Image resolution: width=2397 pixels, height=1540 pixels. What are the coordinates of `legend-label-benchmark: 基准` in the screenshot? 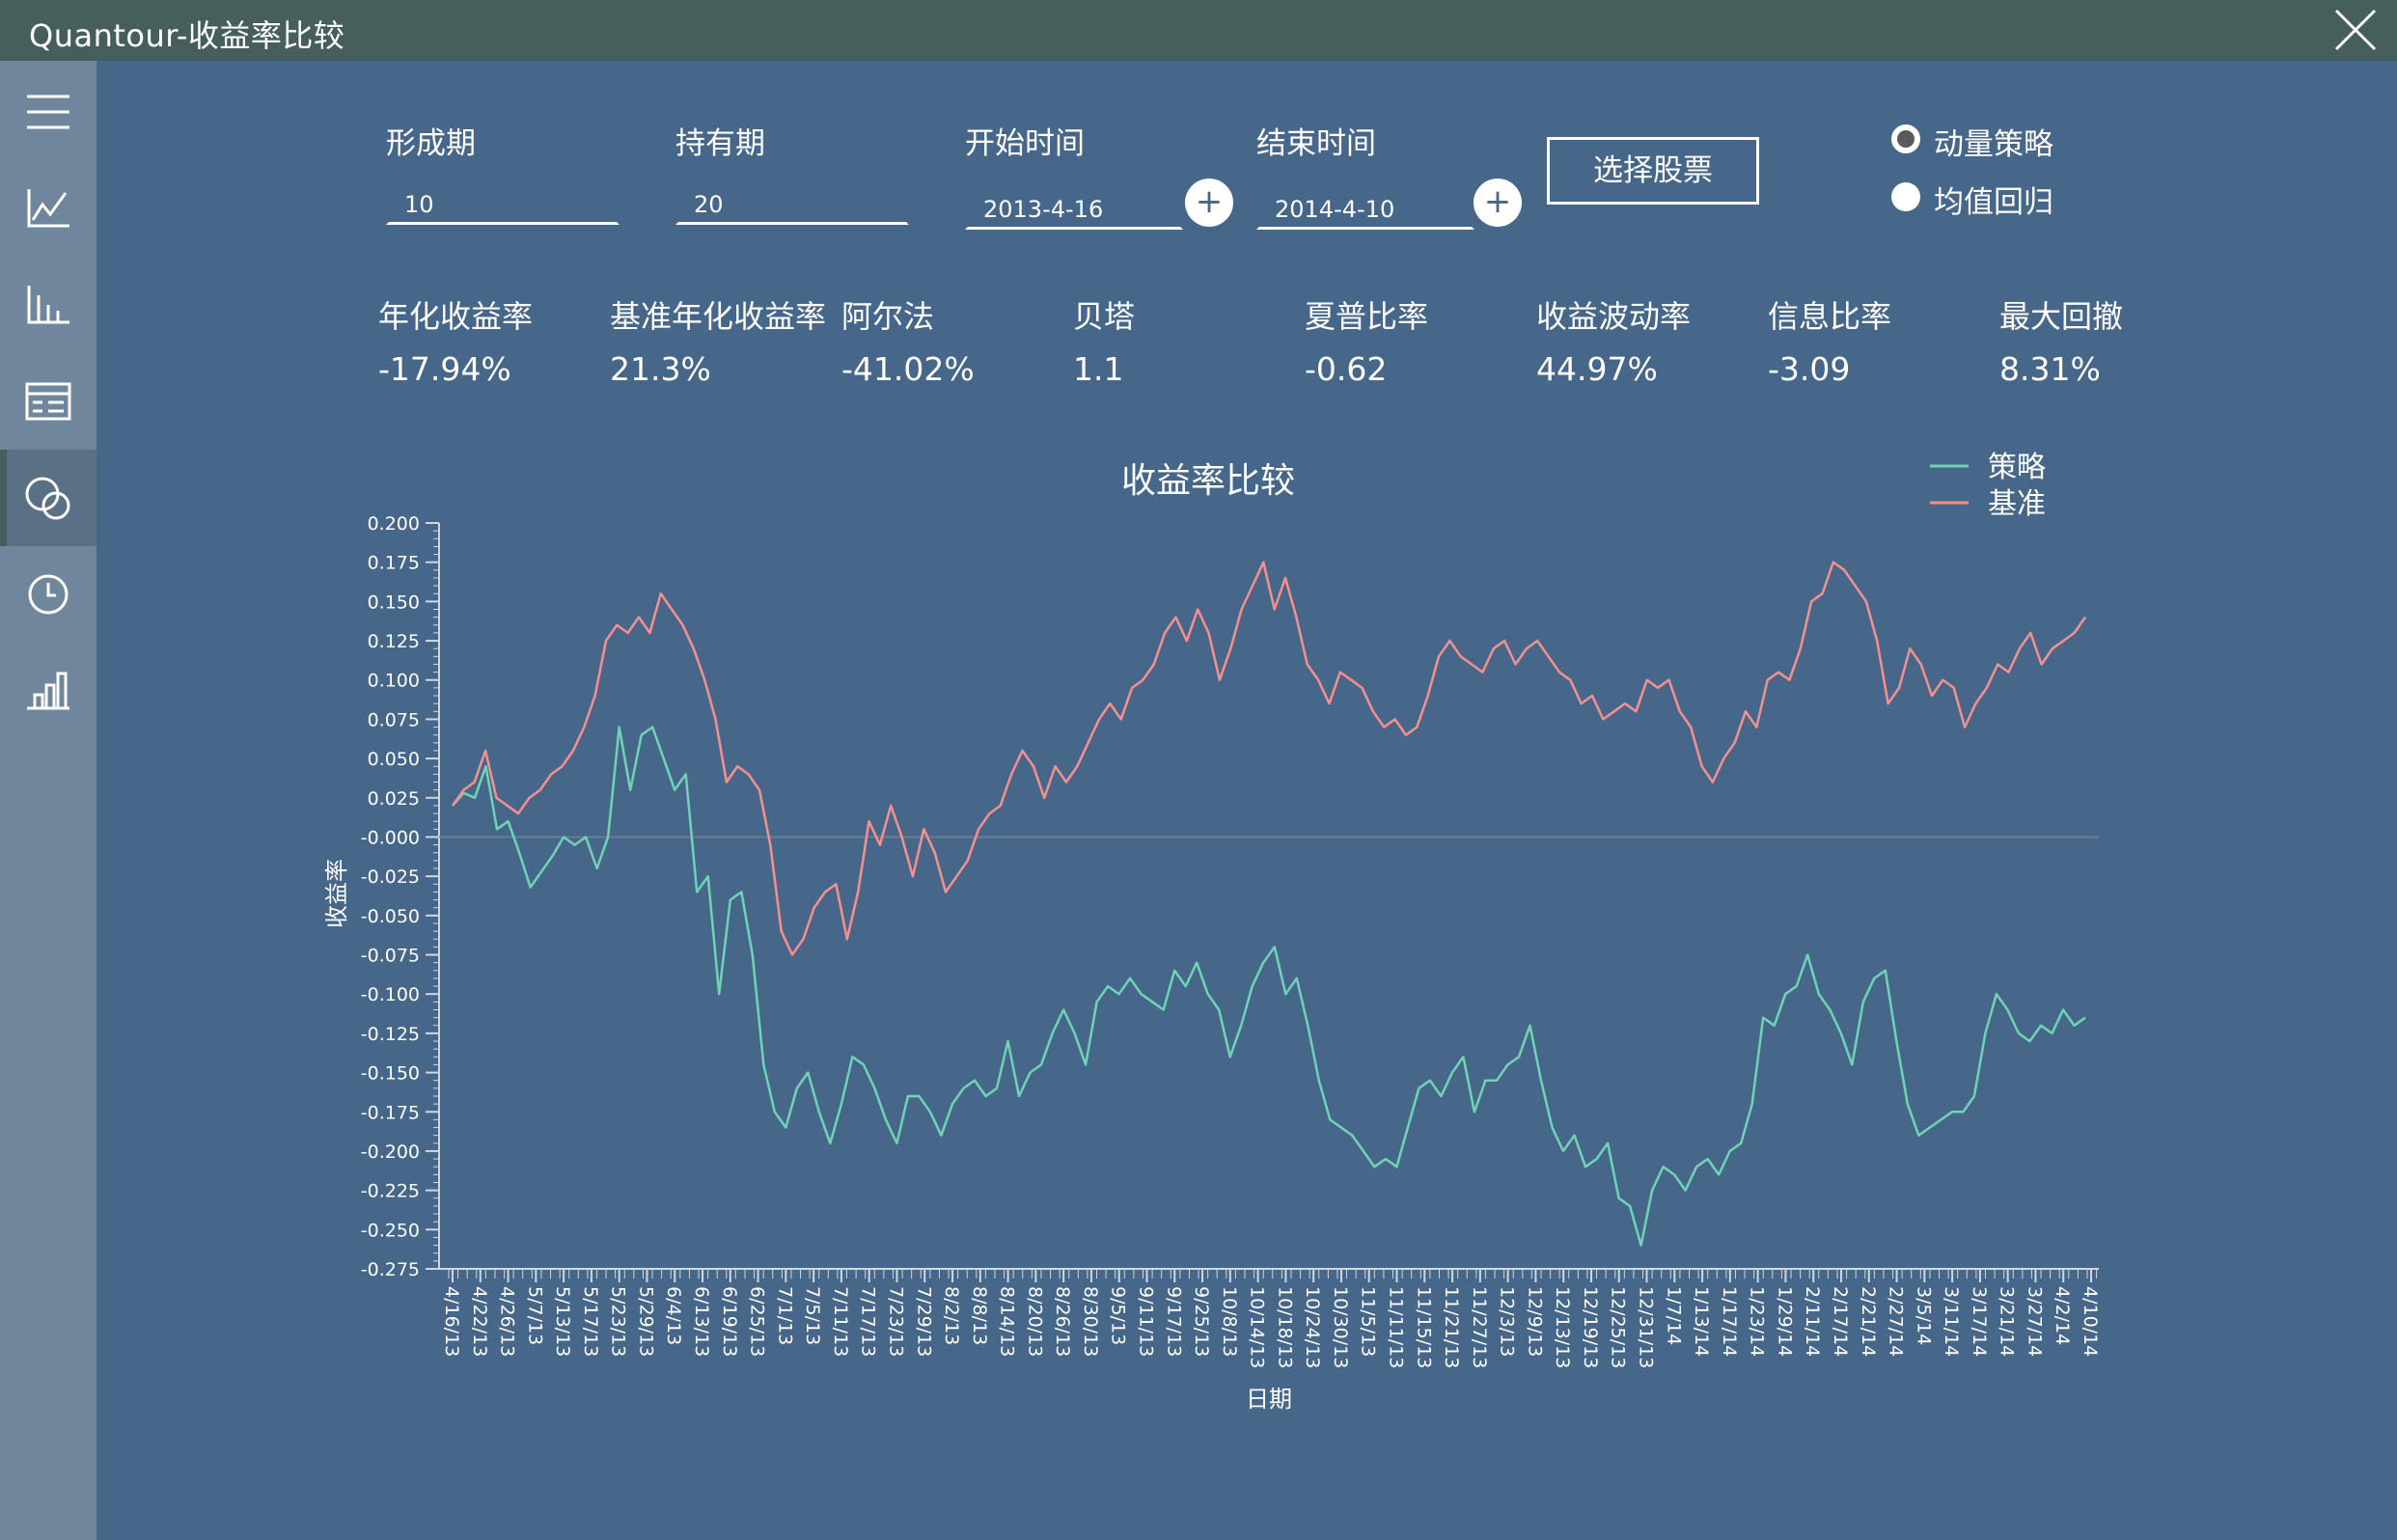 It's located at (2017, 504).